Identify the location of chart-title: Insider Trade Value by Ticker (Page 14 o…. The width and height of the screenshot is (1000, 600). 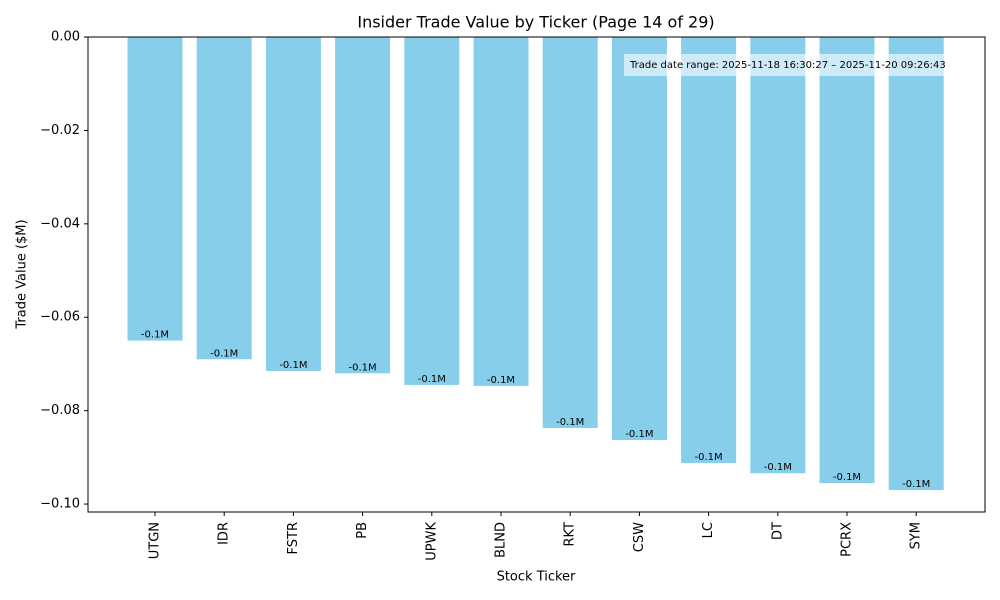
(535, 22).